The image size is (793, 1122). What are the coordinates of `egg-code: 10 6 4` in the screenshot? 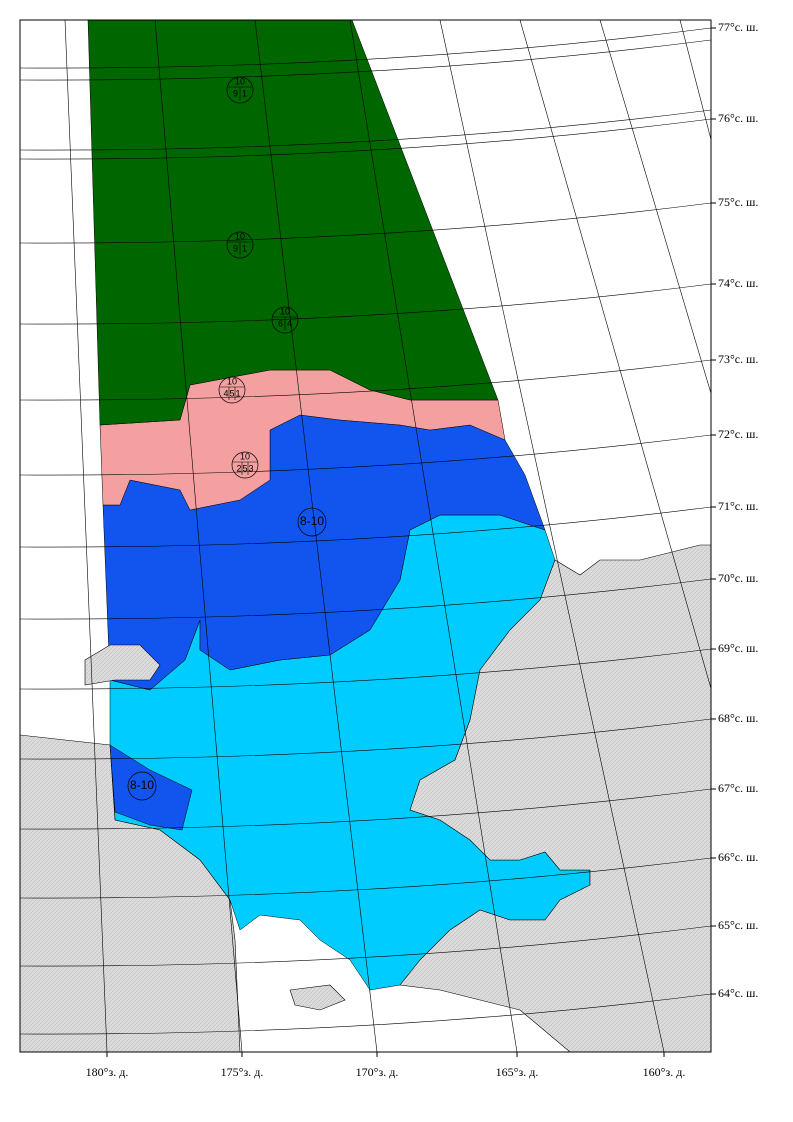 It's located at (285, 320).